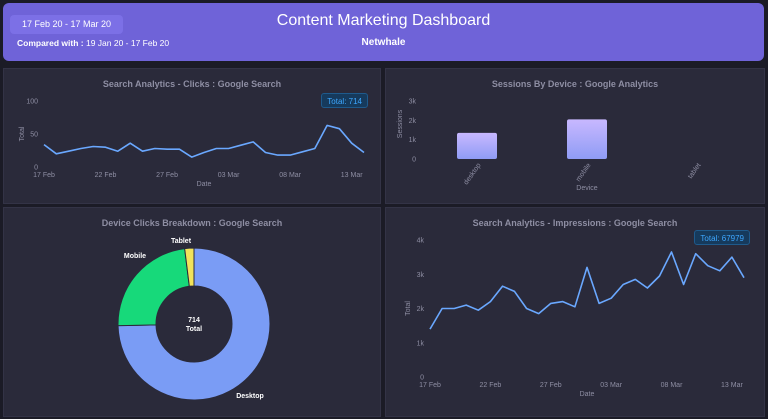 The image size is (768, 419). I want to click on slice-tablet, so click(189, 267).